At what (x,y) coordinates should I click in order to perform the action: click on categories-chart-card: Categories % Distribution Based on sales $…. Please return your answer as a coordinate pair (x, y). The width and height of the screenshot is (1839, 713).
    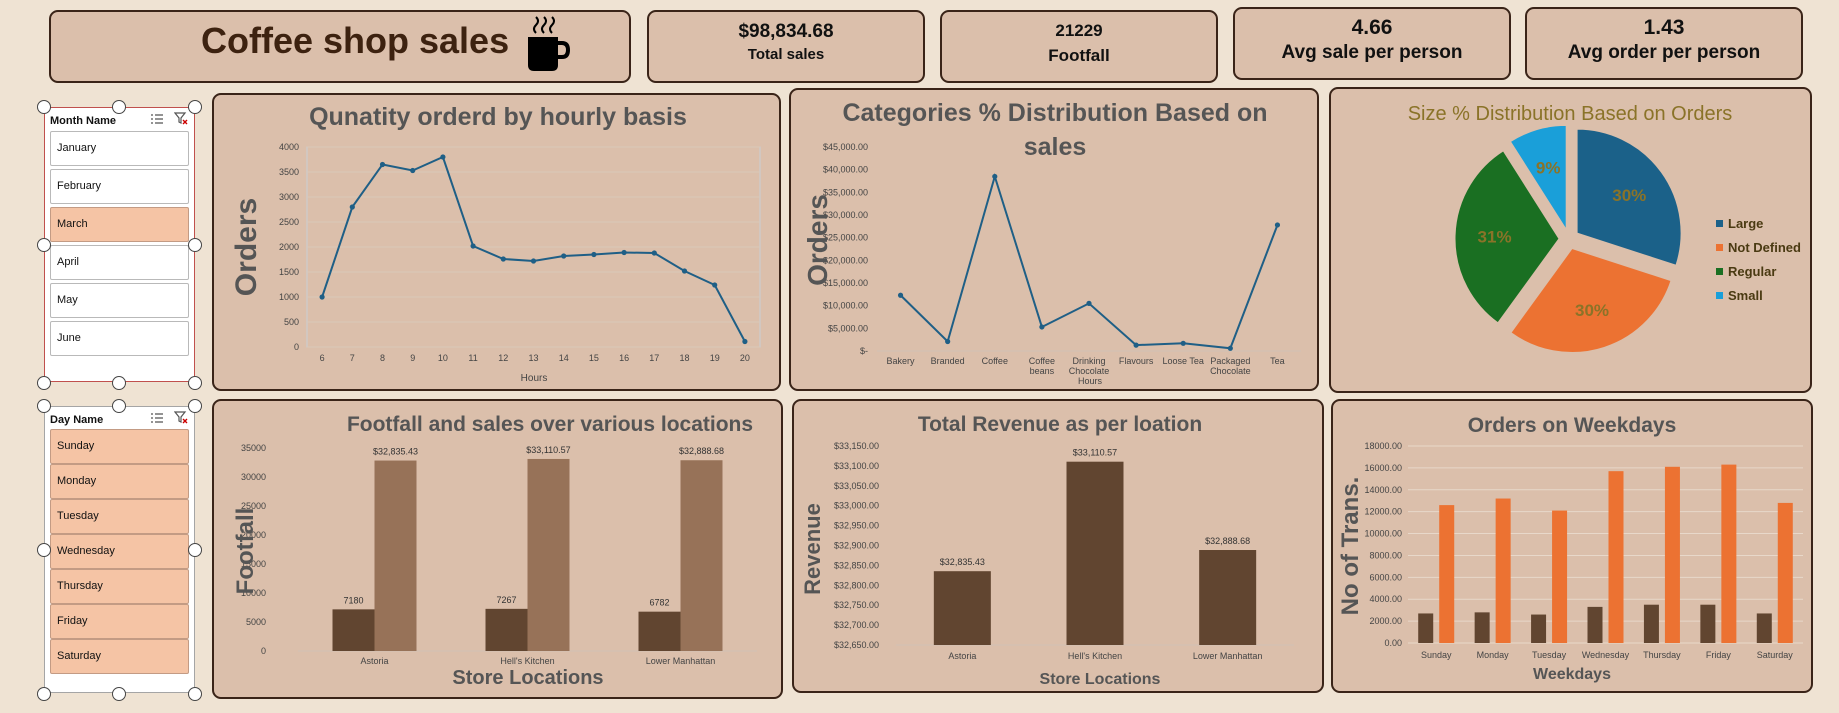
    Looking at the image, I should click on (1054, 239).